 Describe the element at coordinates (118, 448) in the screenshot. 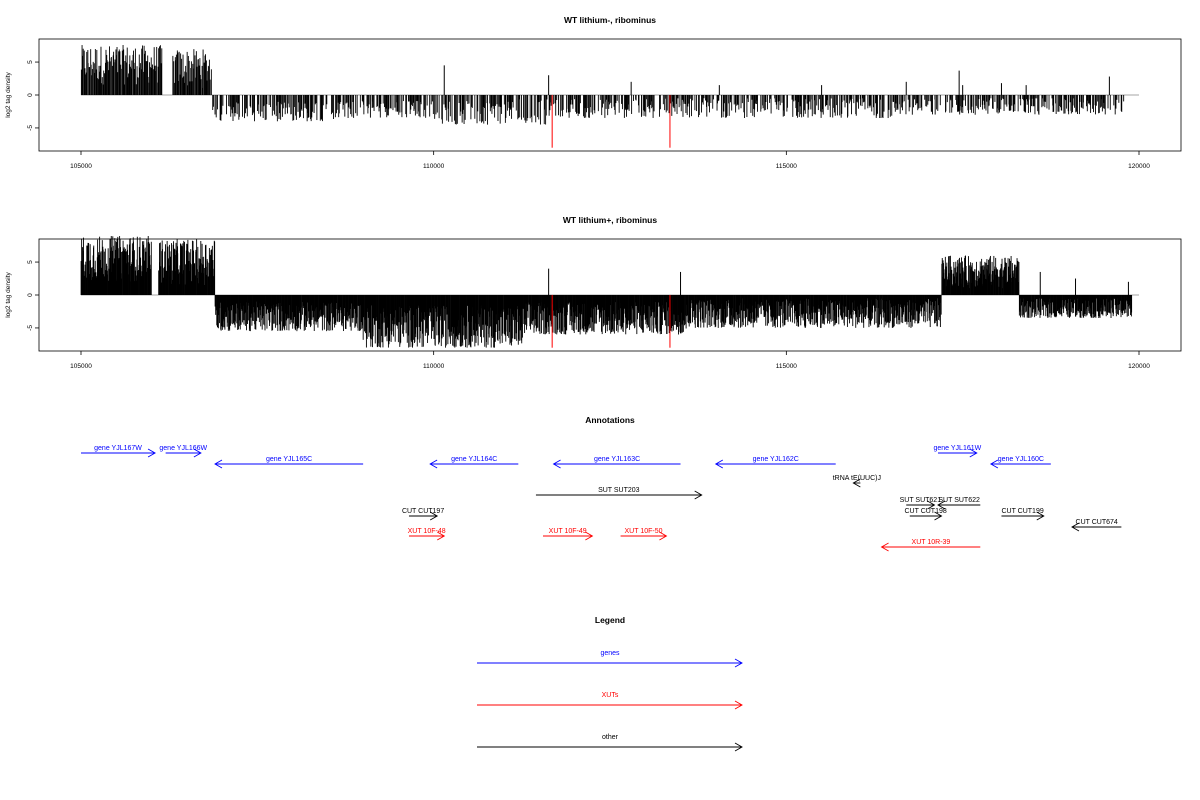

I see `annotation-label: gene YJL167W` at that location.